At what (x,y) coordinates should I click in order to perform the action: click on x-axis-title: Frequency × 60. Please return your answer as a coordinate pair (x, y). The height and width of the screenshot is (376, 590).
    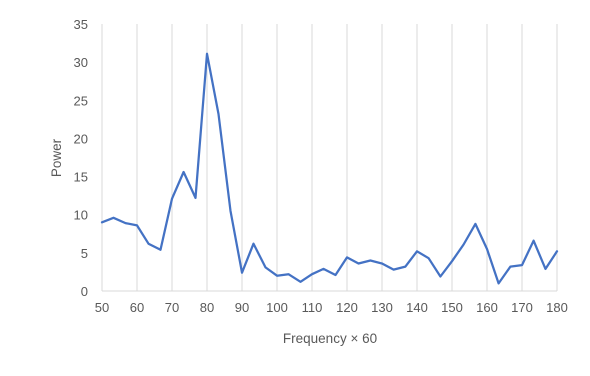
    Looking at the image, I should click on (330, 338).